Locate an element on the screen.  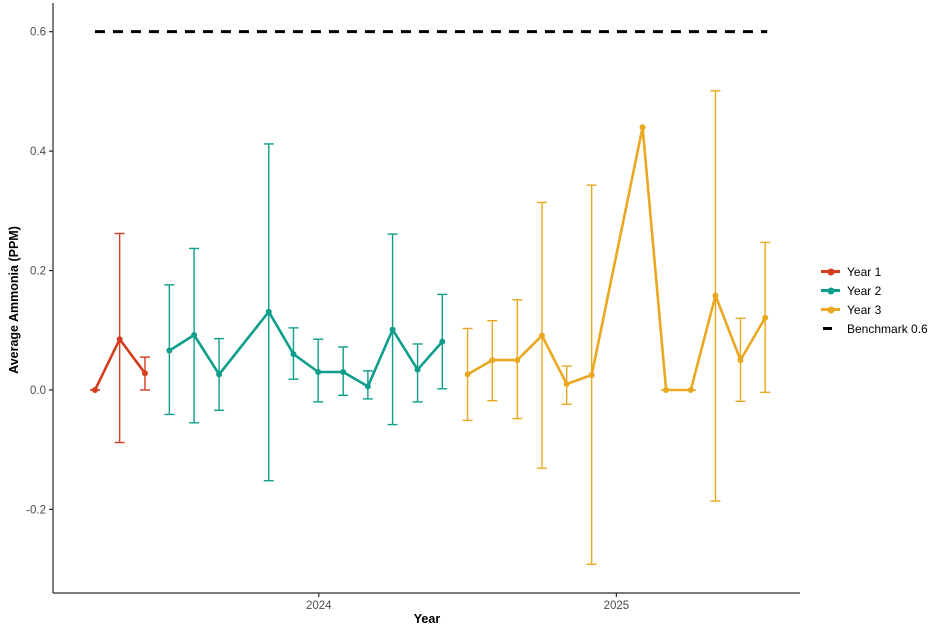
y-axis-title: Average Ammonia (PPM) is located at coordinates (14, 300).